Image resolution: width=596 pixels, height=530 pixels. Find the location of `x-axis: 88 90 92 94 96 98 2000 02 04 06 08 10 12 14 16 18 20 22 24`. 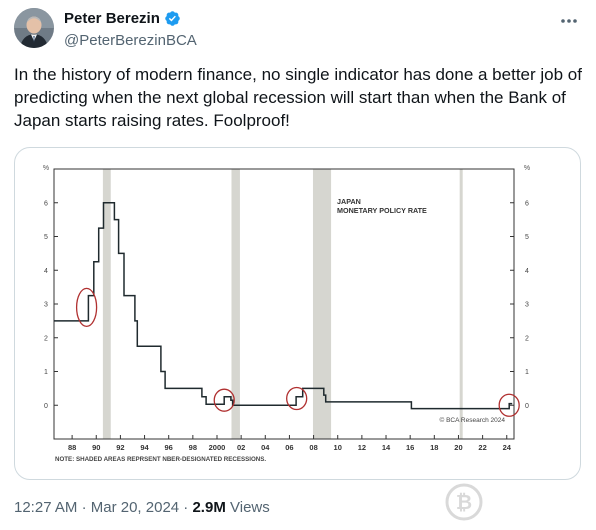

x-axis: 88 90 92 94 96 98 2000 02 04 06 08 10 12 14 16 18 20 22 24 is located at coordinates (290, 443).